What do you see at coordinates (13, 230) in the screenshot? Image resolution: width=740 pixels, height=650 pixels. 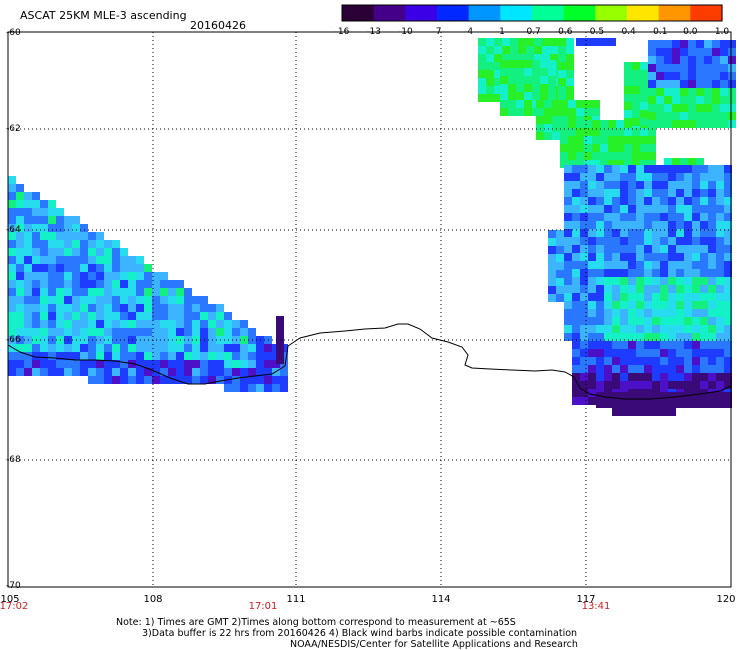 I see `lat-label-64: -64` at bounding box center [13, 230].